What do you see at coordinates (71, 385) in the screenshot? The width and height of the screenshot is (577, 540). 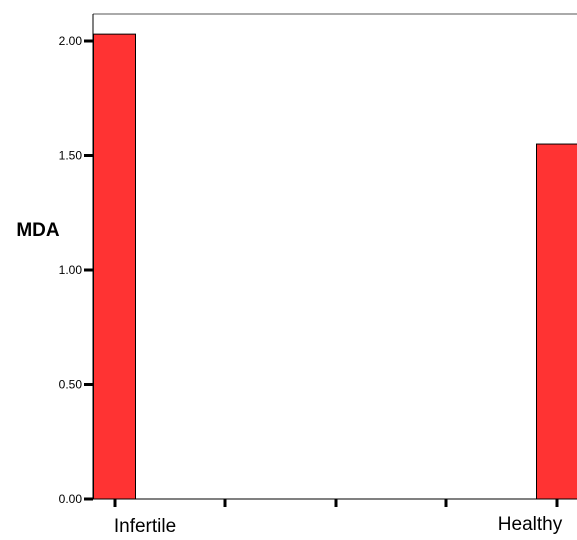 I see `y-tick-label: 0.50` at bounding box center [71, 385].